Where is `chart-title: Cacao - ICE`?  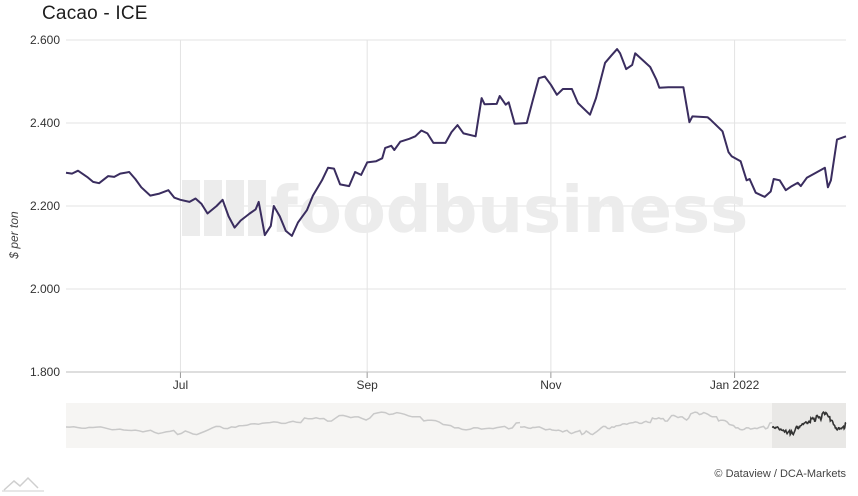
chart-title: Cacao - ICE is located at coordinates (95, 13).